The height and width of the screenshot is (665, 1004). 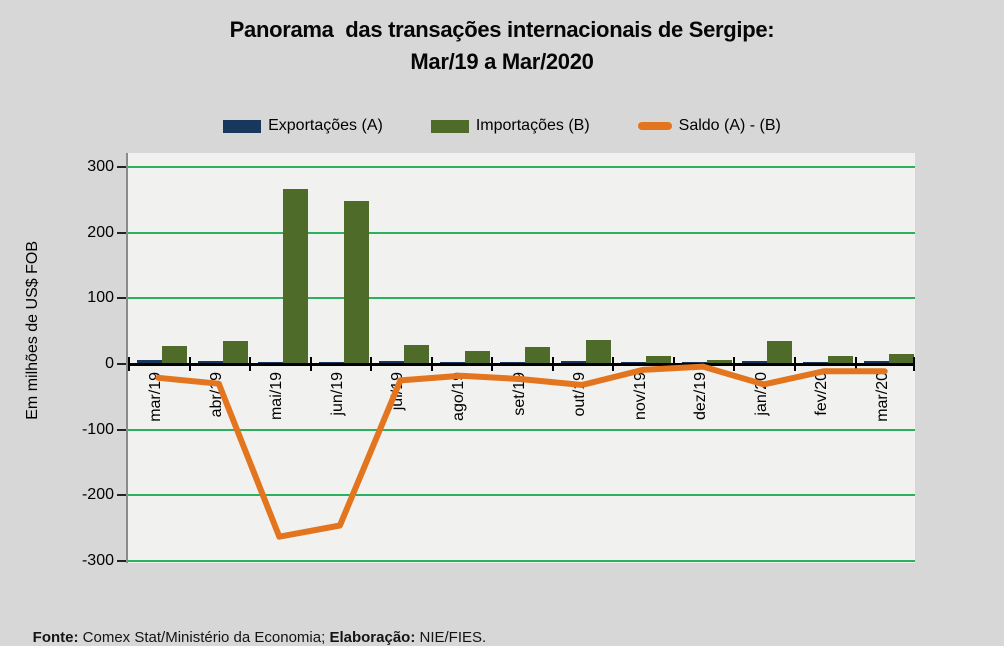 I want to click on legend-line-swatch, so click(x=654, y=126).